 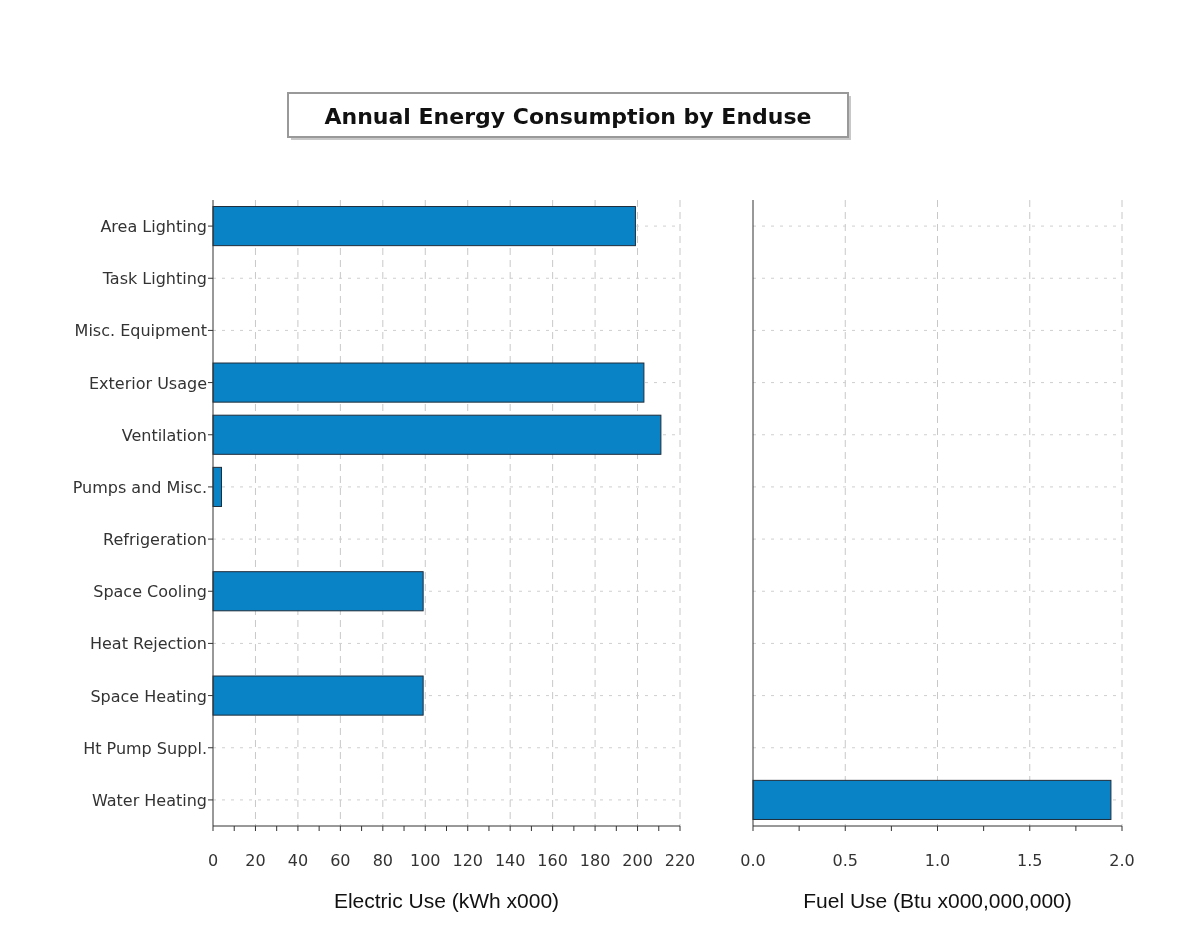 I want to click on chart-title: Annual Energy Consumption by Enduse, so click(x=568, y=116).